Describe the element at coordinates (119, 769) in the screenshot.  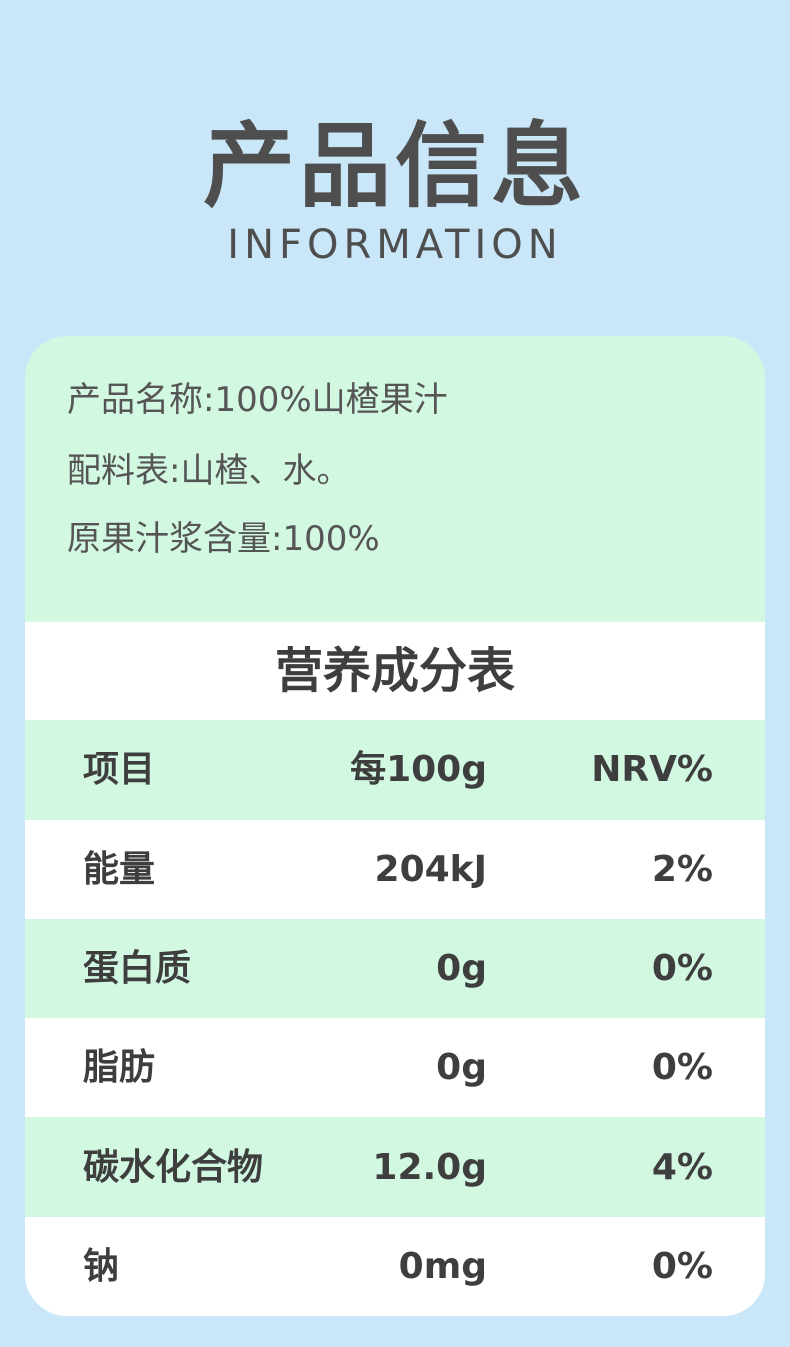
I see `header-item: 项目` at that location.